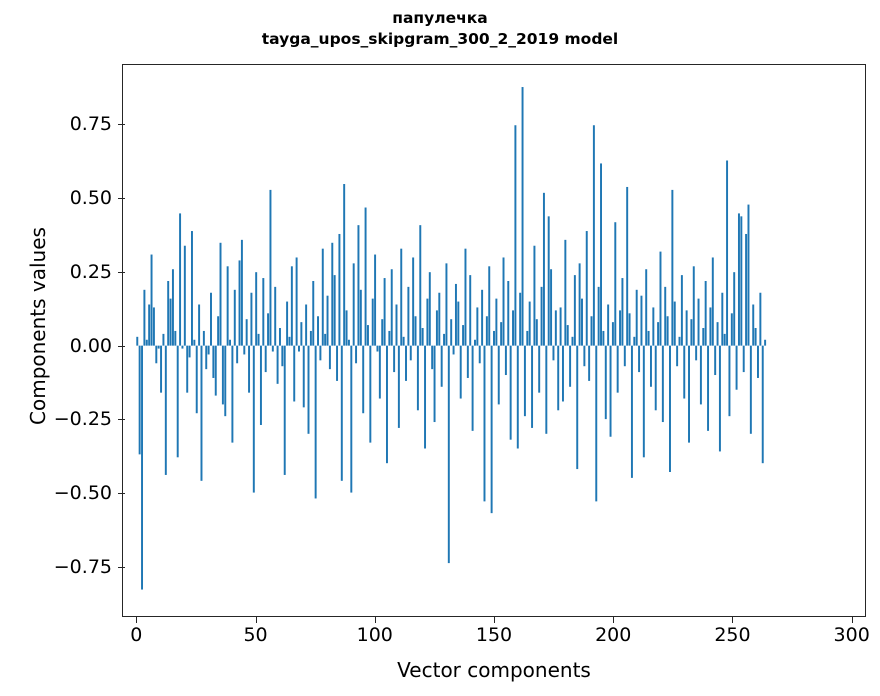  What do you see at coordinates (494, 635) in the screenshot?
I see `x-tick-label: 150` at bounding box center [494, 635].